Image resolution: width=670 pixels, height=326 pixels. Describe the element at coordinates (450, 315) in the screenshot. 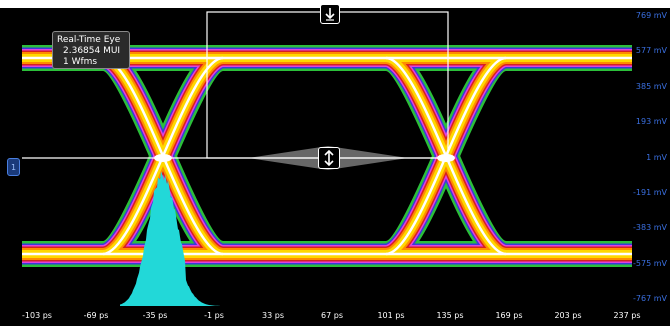

I see `x-tick-label: 135 ps` at that location.